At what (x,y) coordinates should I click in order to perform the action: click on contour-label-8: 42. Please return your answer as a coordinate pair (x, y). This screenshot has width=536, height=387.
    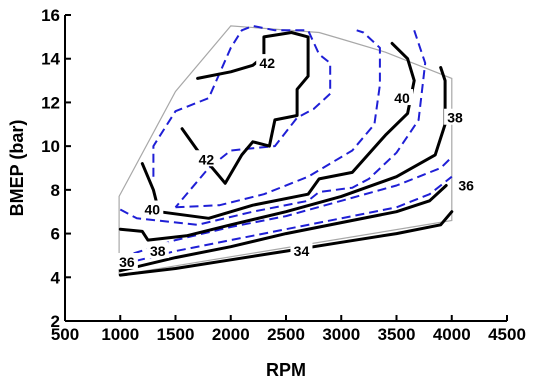
    Looking at the image, I should click on (207, 159).